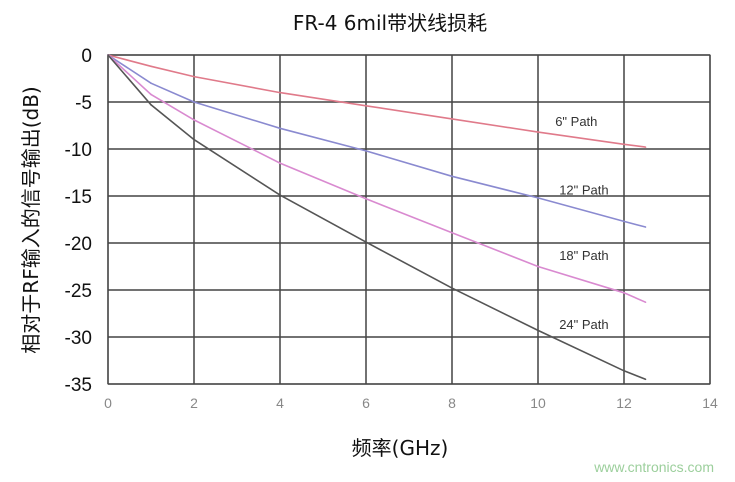  I want to click on x-axis-label: 频率(GHz), so click(400, 448).